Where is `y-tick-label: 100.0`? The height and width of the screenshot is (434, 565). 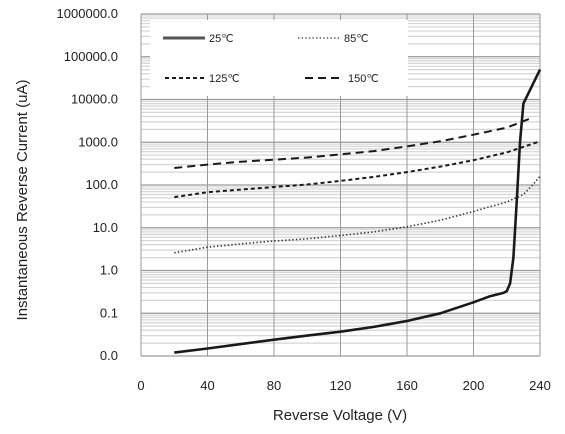
y-tick-label: 100.0 is located at coordinates (101, 184).